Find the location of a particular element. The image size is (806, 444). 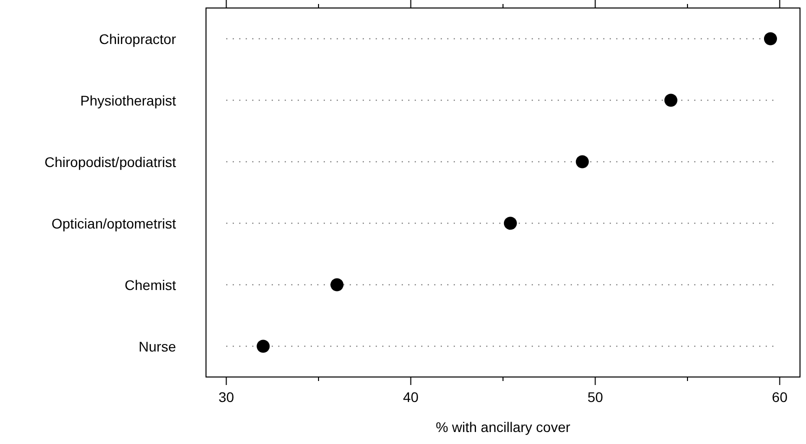

x-axis-title: % with ancillary cover is located at coordinates (503, 427).